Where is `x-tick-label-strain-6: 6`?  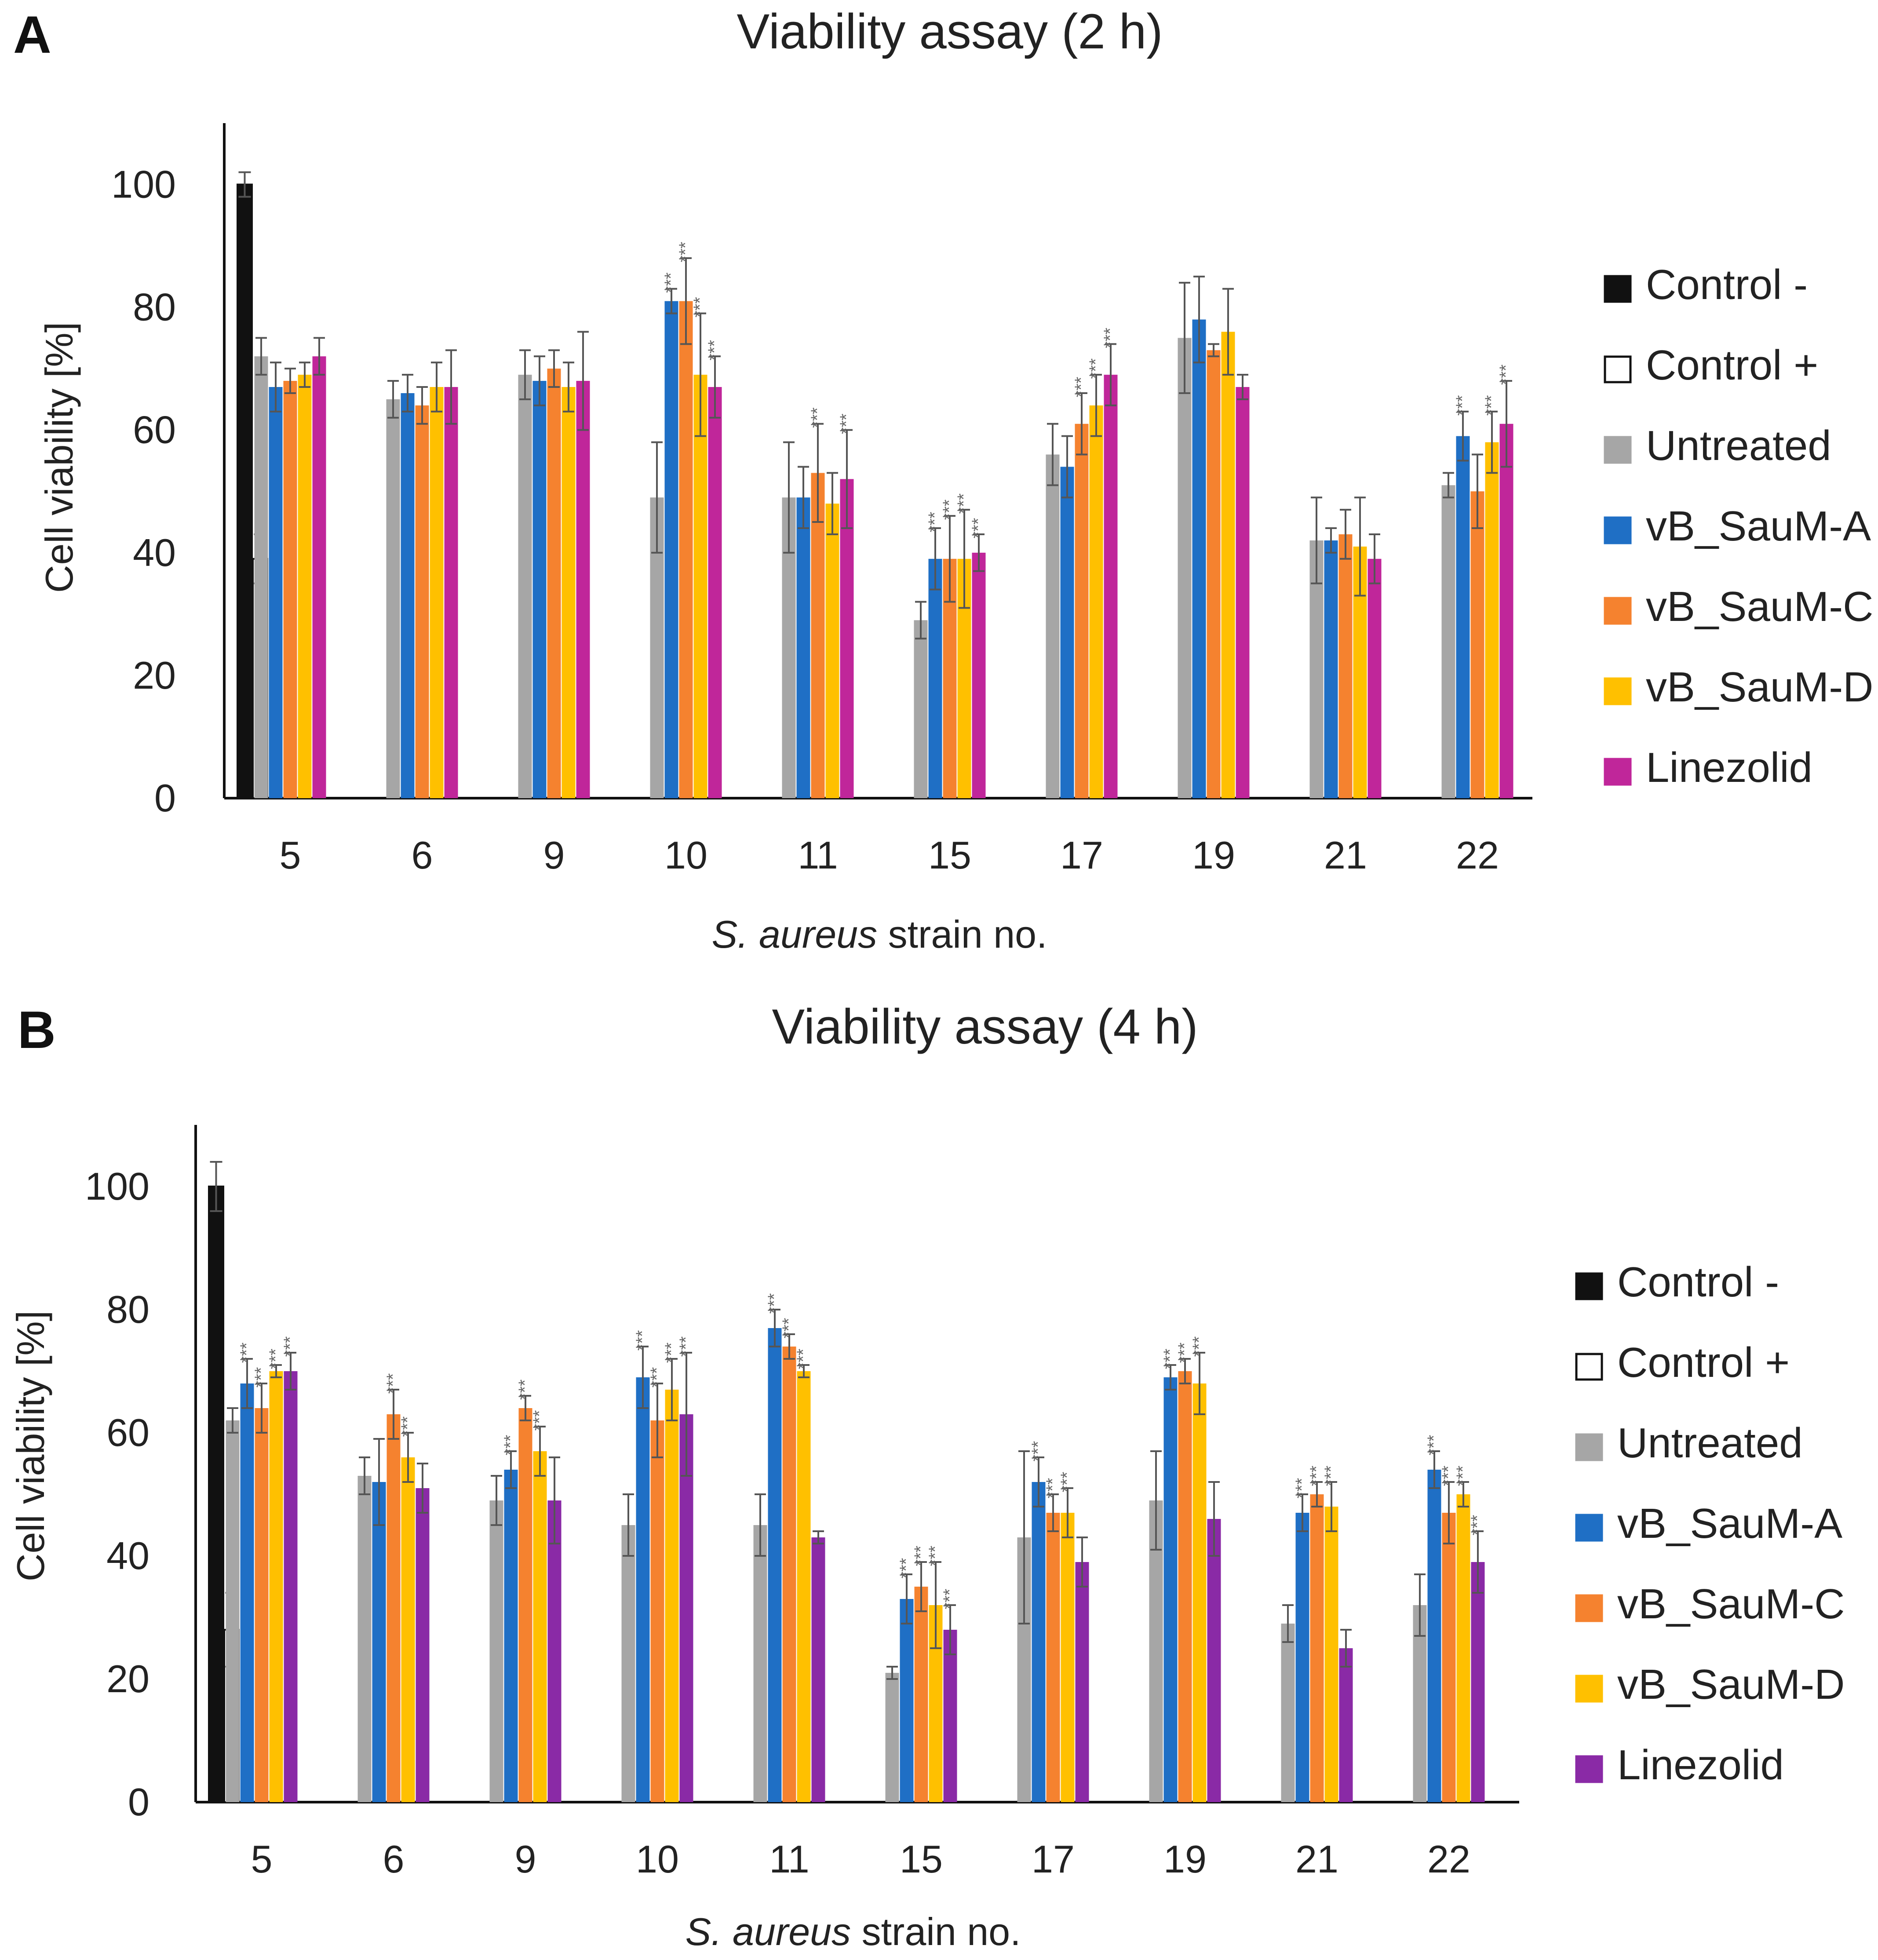 x-tick-label-strain-6: 6 is located at coordinates (394, 1859).